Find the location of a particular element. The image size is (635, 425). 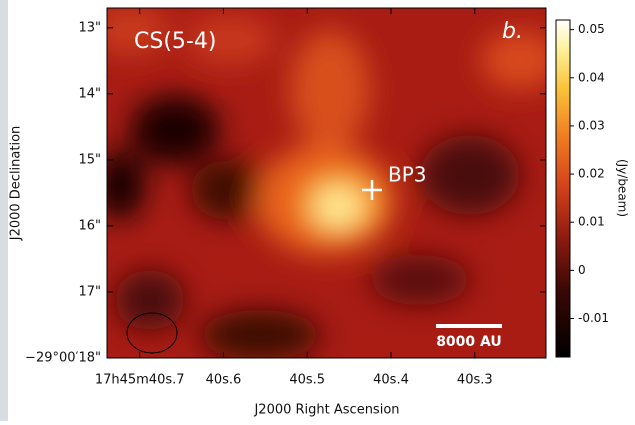

y-tick-label: 13" is located at coordinates (89, 27).